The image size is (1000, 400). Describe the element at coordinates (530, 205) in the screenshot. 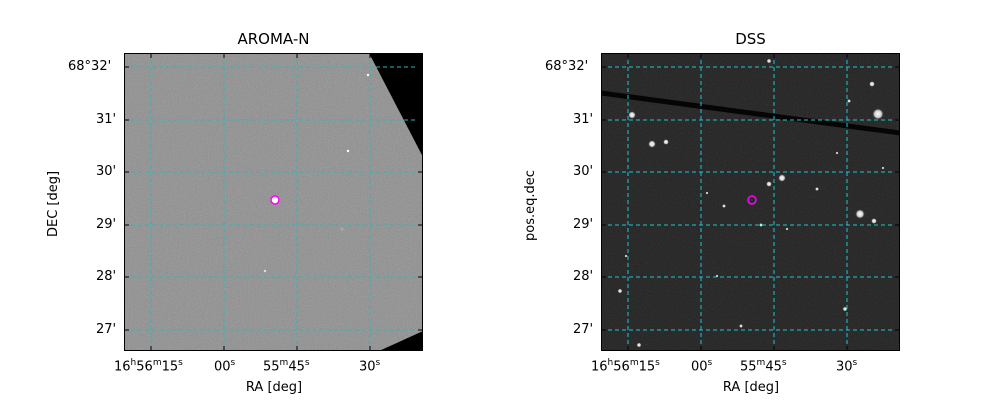

I see `y-axis-label: pos.eq.dec` at that location.